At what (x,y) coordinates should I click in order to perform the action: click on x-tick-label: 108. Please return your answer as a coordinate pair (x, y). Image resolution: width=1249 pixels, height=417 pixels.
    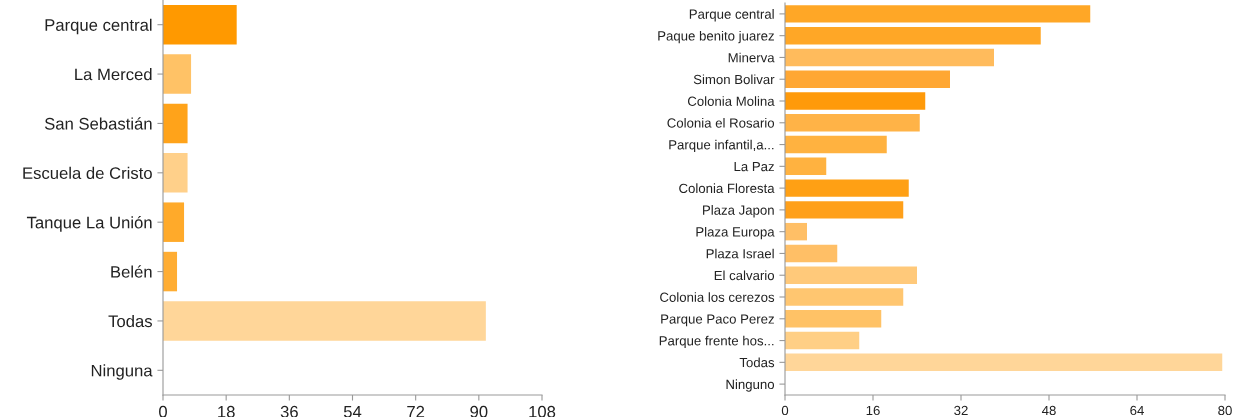
    Looking at the image, I should click on (542, 411).